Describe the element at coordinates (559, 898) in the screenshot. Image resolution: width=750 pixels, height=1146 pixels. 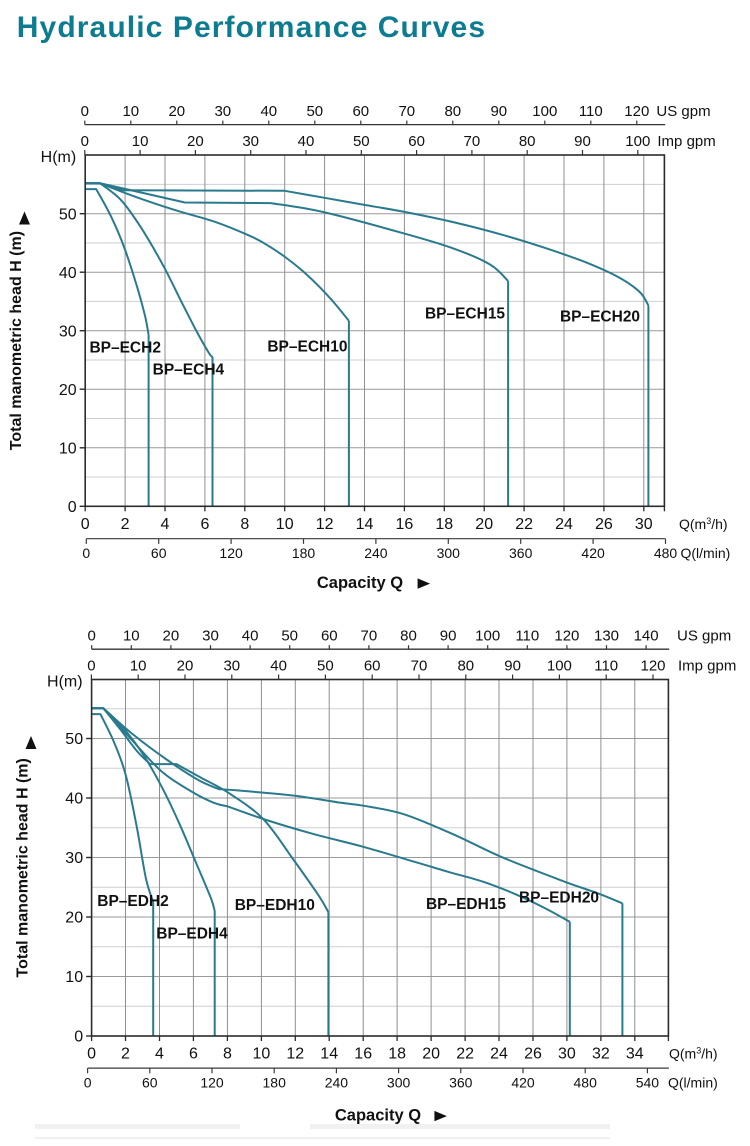
I see `svg-text: BP–EDH20` at that location.